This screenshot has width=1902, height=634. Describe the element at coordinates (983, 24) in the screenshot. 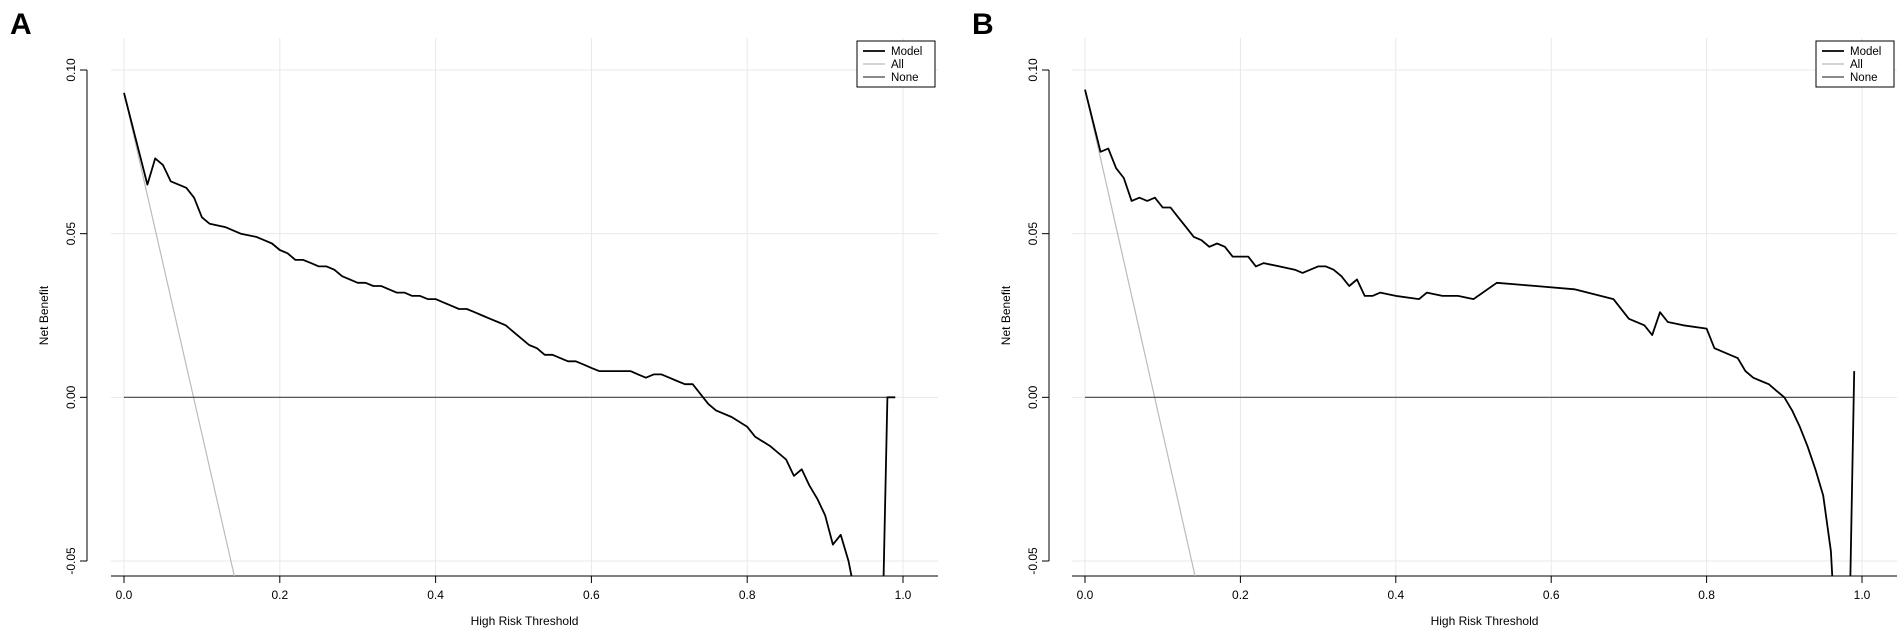

I see `panel-letter: B` at that location.